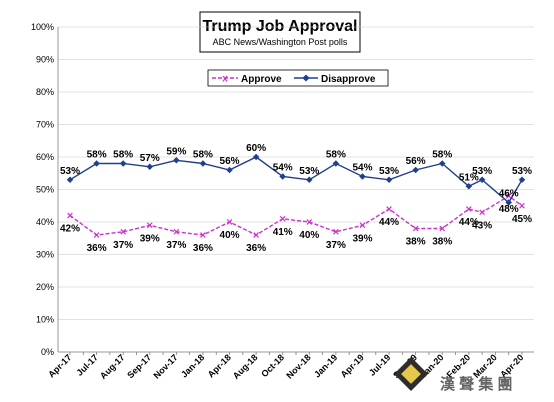 Image resolution: width=554 pixels, height=402 pixels. What do you see at coordinates (150, 158) in the screenshot?
I see `data-label-disapprove: 57%` at bounding box center [150, 158].